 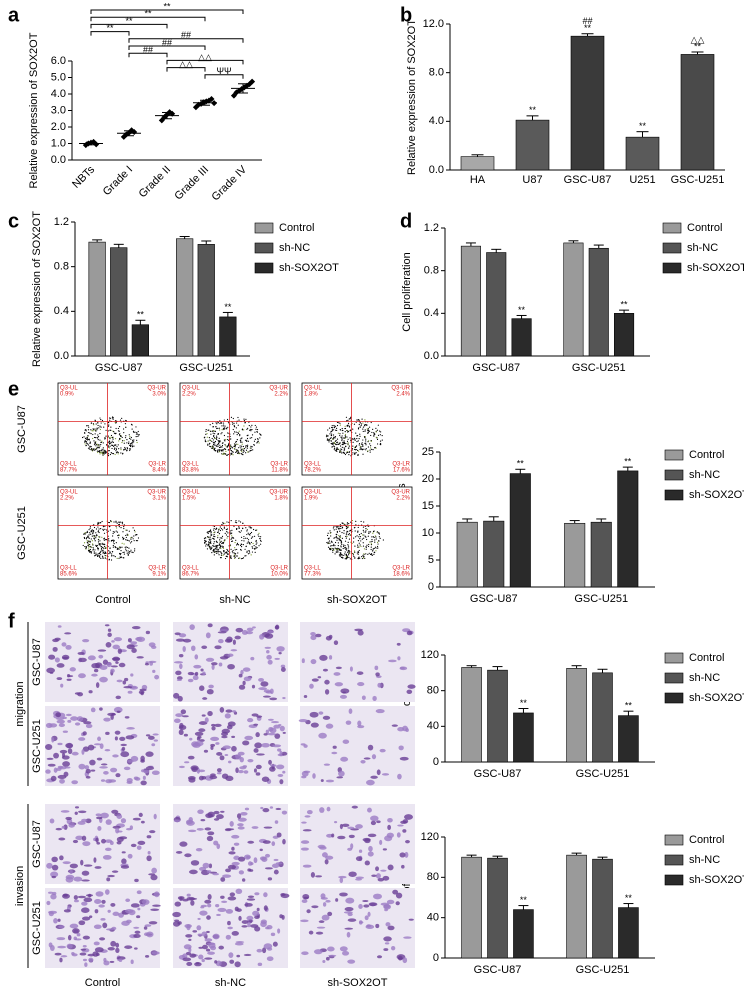 What do you see at coordinates (186, 64) in the screenshot?
I see `bracket-label: △△` at bounding box center [186, 64].